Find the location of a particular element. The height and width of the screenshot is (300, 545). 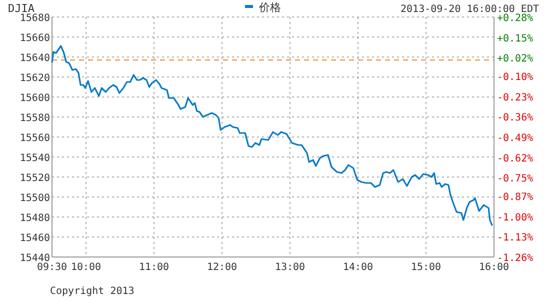

y2-tick-label: -0.49% is located at coordinates (515, 138).